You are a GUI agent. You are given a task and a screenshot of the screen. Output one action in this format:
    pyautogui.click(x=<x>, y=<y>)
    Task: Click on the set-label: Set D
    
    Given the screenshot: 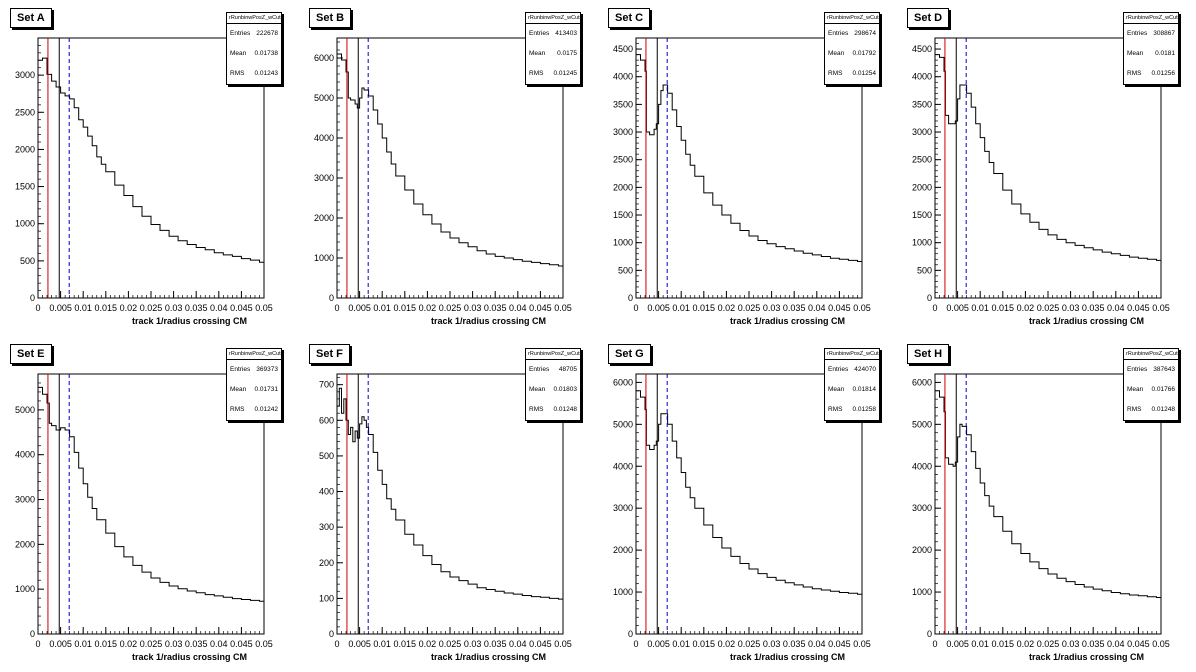 What is the action you would take?
    pyautogui.click(x=928, y=18)
    